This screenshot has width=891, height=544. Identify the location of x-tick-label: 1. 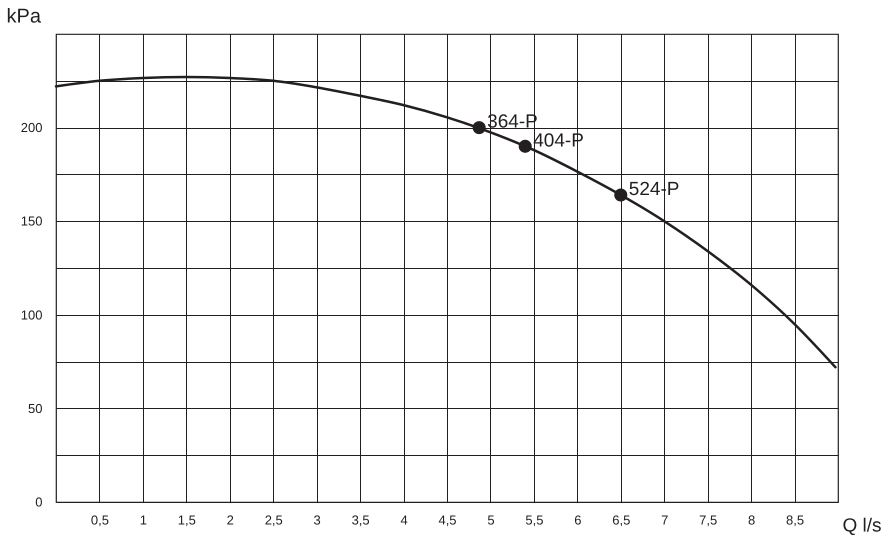
(144, 520).